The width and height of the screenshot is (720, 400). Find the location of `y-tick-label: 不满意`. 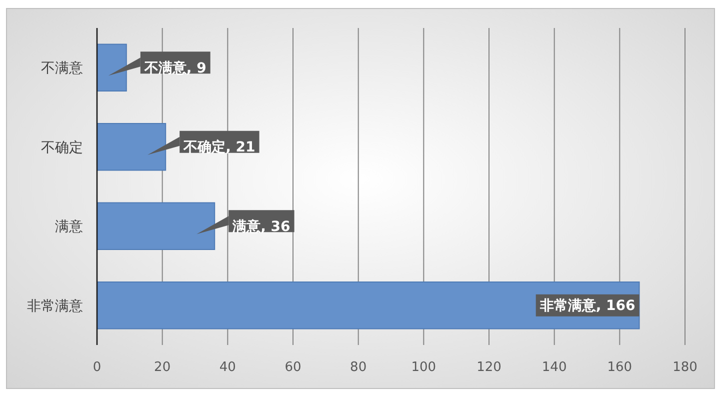

y-tick-label: 不满意 is located at coordinates (62, 68).